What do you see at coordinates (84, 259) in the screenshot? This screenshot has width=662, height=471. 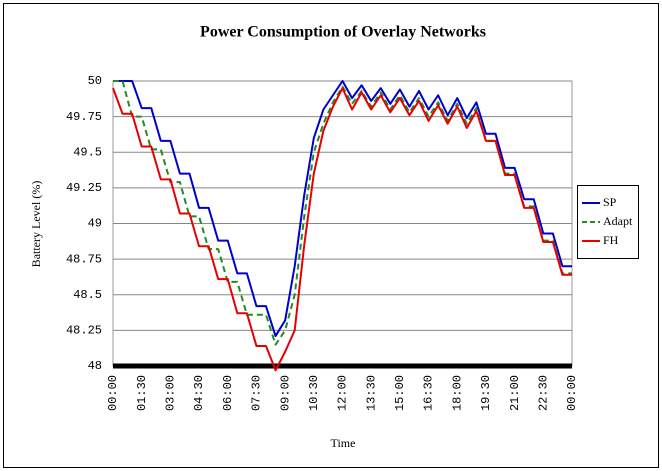 I see `y-tick-label: 48.75` at bounding box center [84, 259].